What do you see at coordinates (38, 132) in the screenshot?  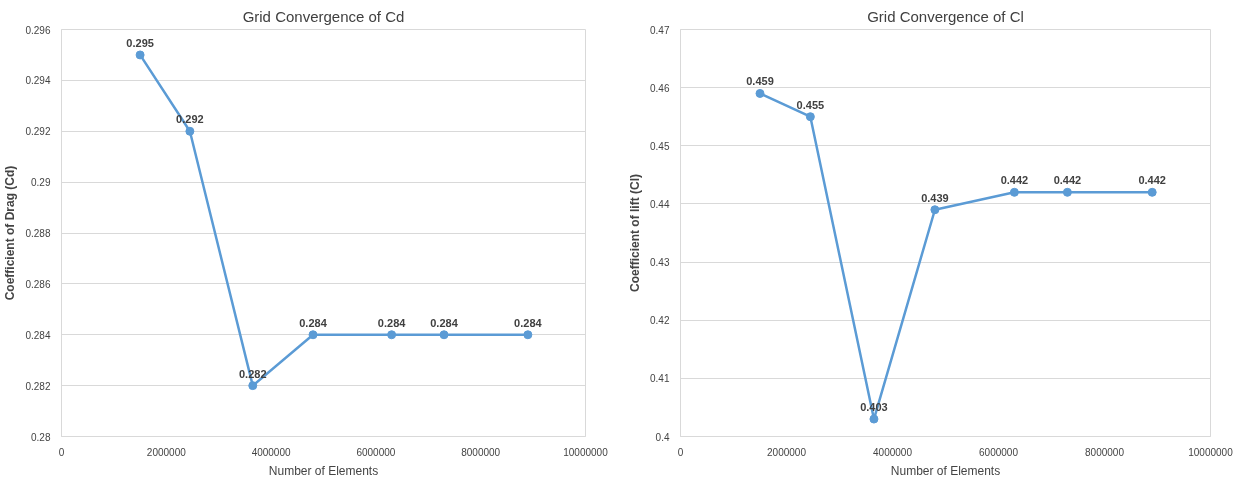 I see `y-tick-label: 0.292` at bounding box center [38, 132].